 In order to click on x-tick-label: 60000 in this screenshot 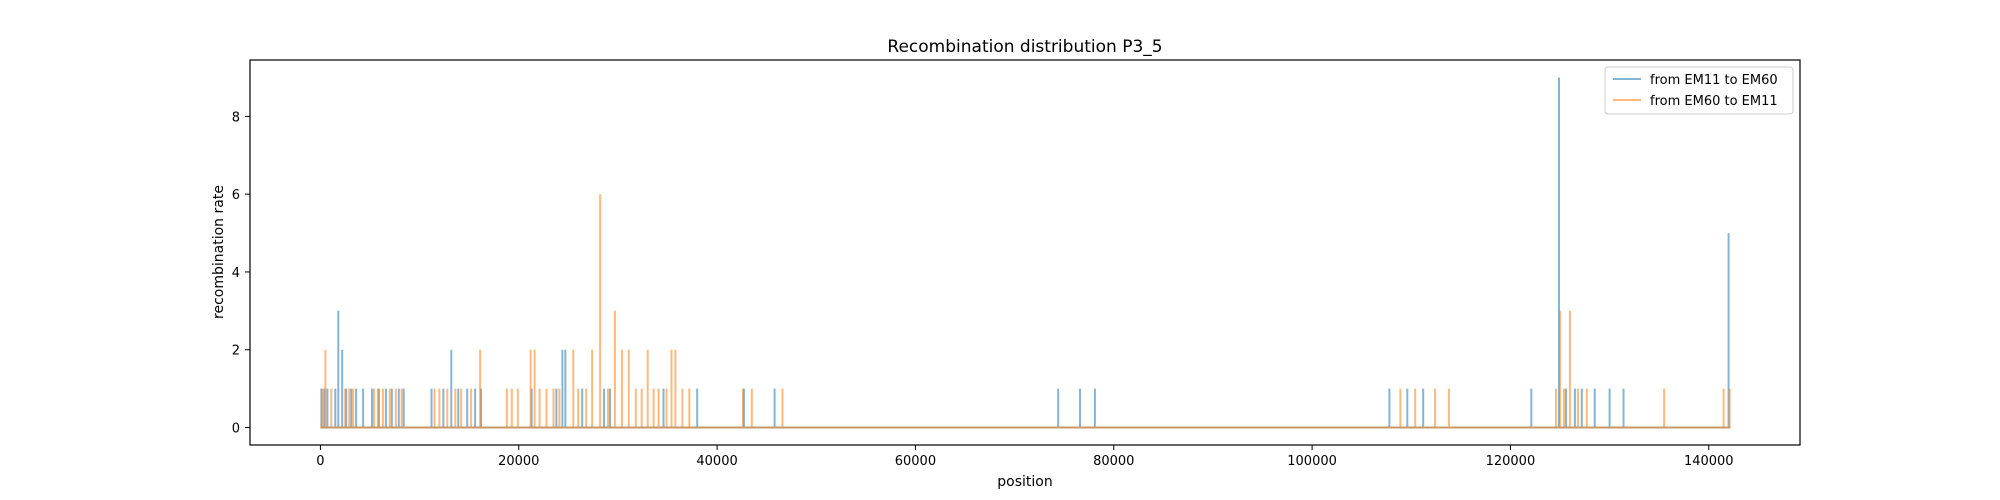, I will do `click(915, 461)`.